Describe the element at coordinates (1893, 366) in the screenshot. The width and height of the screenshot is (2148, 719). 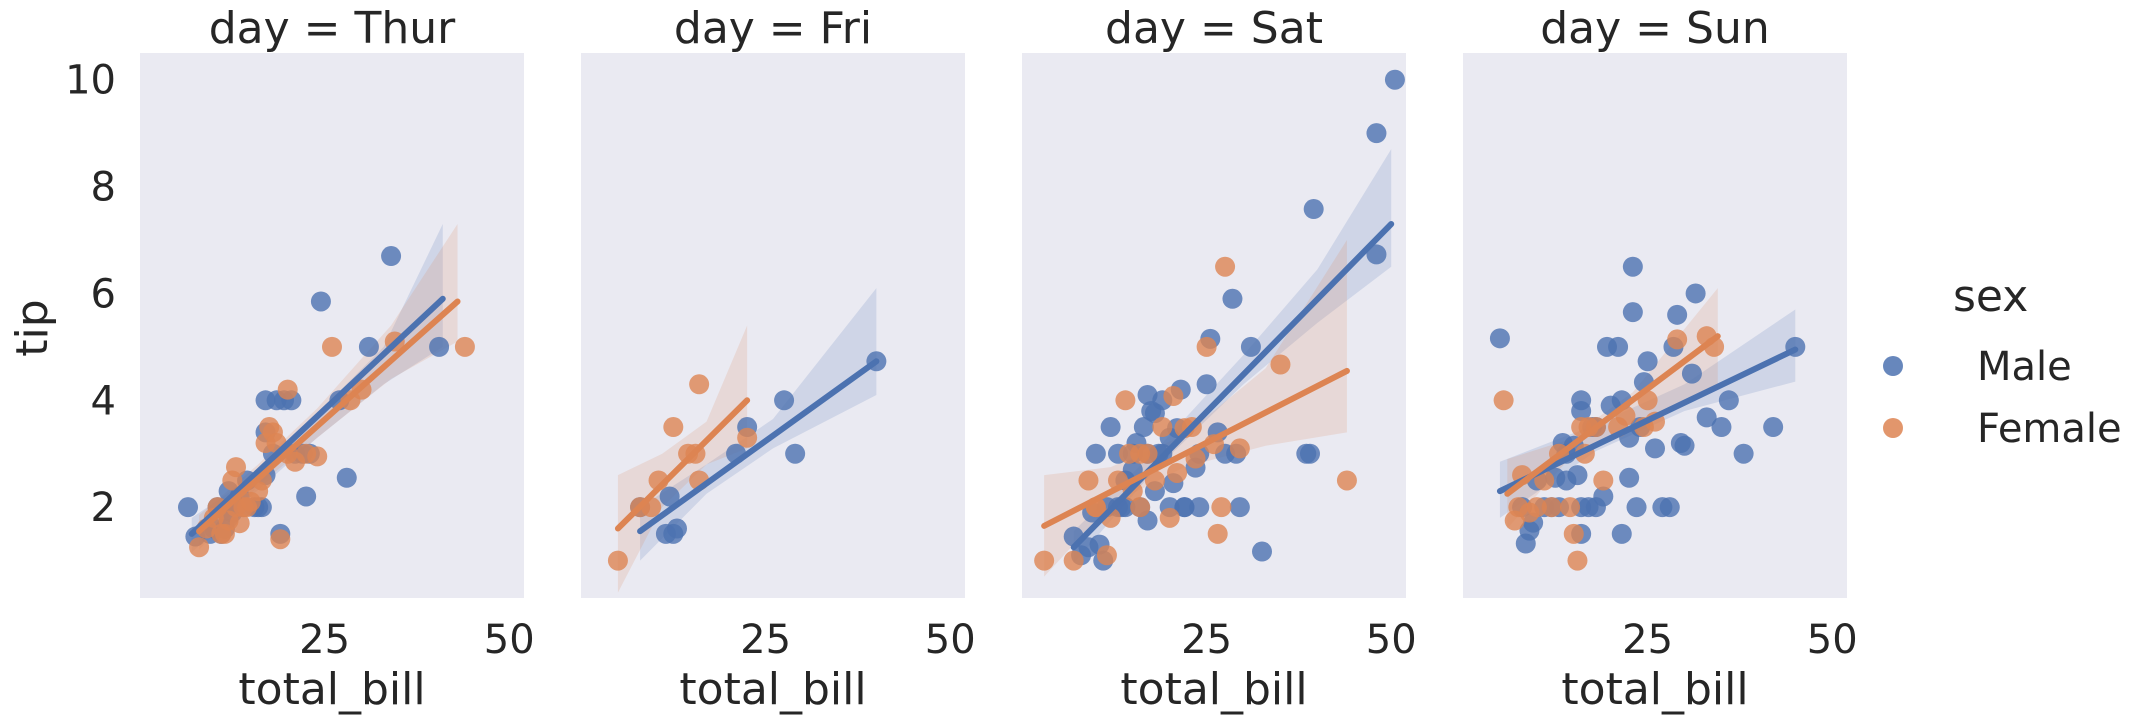
I see `legend-marker-male` at that location.